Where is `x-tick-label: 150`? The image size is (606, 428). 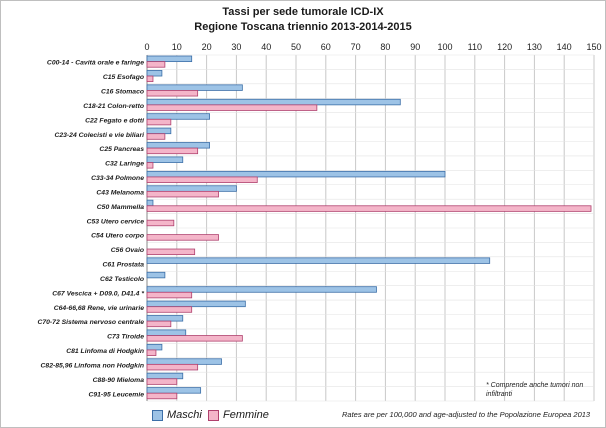
x-tick-label: 150 is located at coordinates (593, 47).